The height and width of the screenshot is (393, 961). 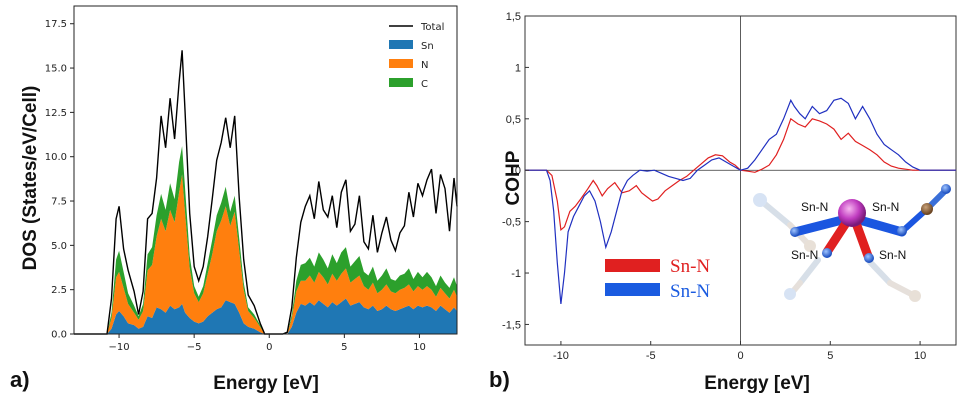 I want to click on cohp-x-tick-label: -5, so click(x=651, y=356).